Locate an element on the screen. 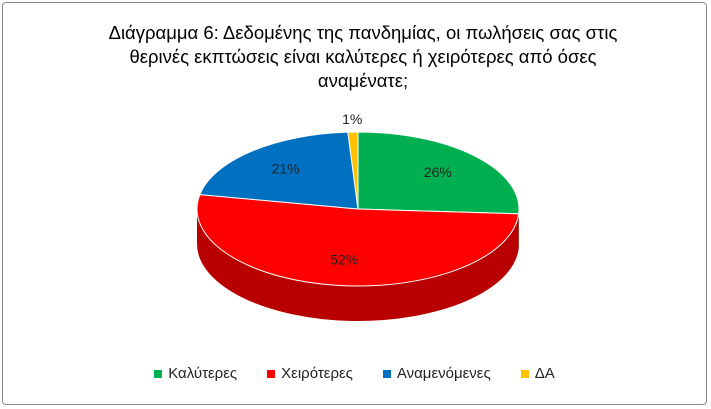 The width and height of the screenshot is (711, 409). legend-item: Αναμενόμενες is located at coordinates (436, 373).